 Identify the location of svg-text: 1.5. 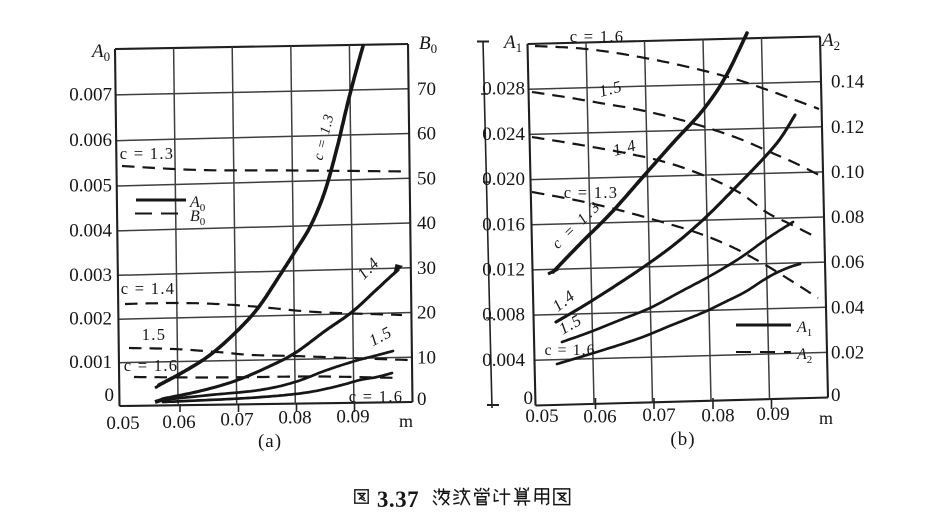
(154, 334).